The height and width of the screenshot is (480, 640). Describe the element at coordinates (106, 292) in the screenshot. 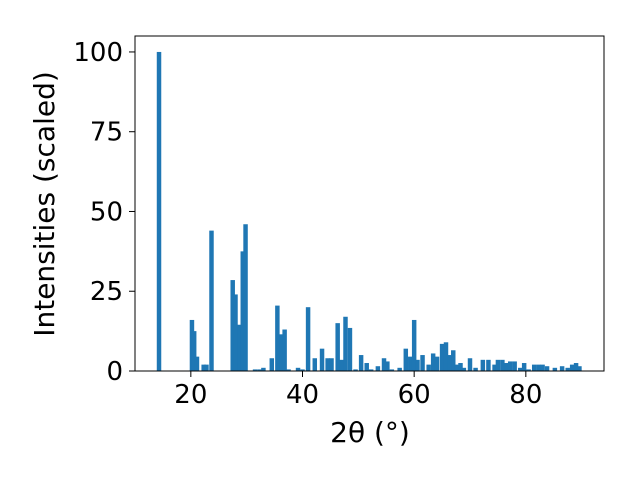

I see `y-tick-label: 25` at that location.